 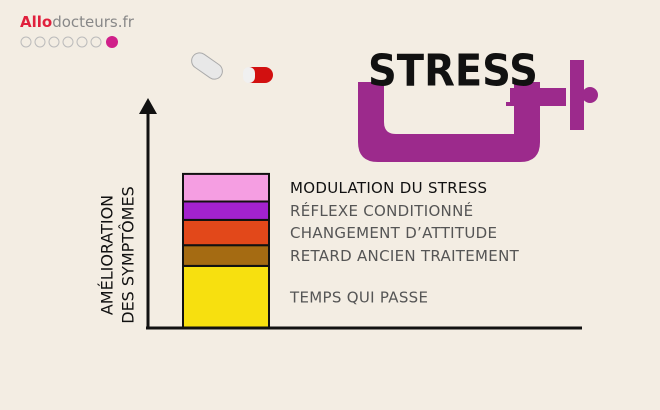 I want to click on pill-white, so click(x=207, y=66).